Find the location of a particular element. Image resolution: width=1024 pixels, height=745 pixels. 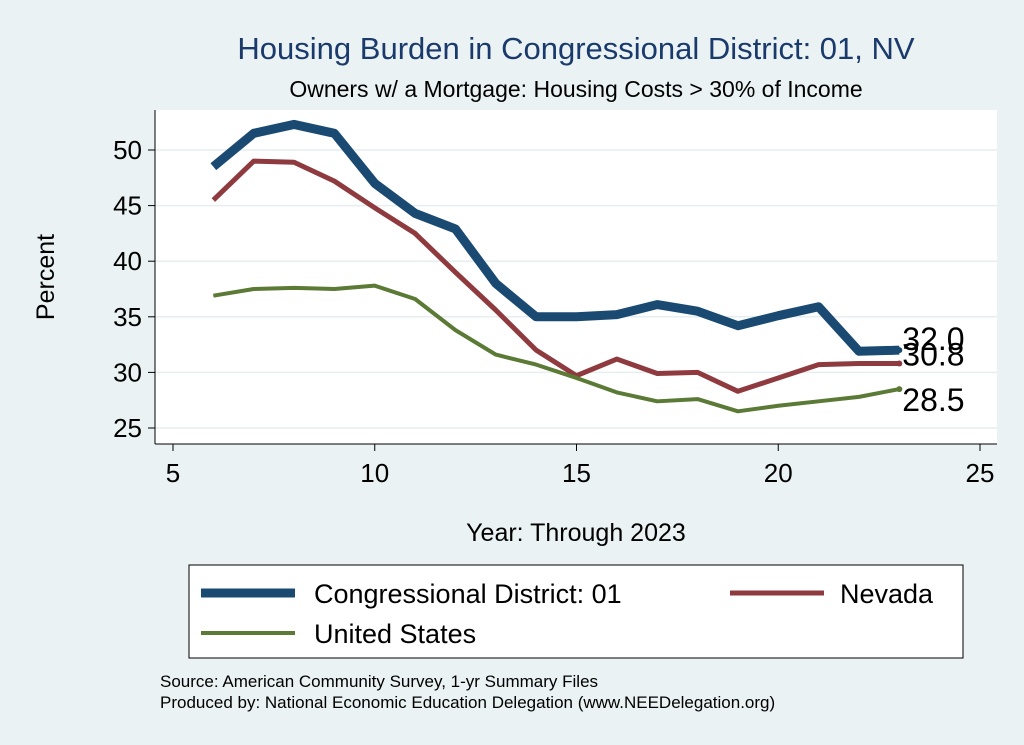

y-tick-label-35: 35 is located at coordinates (127, 317).